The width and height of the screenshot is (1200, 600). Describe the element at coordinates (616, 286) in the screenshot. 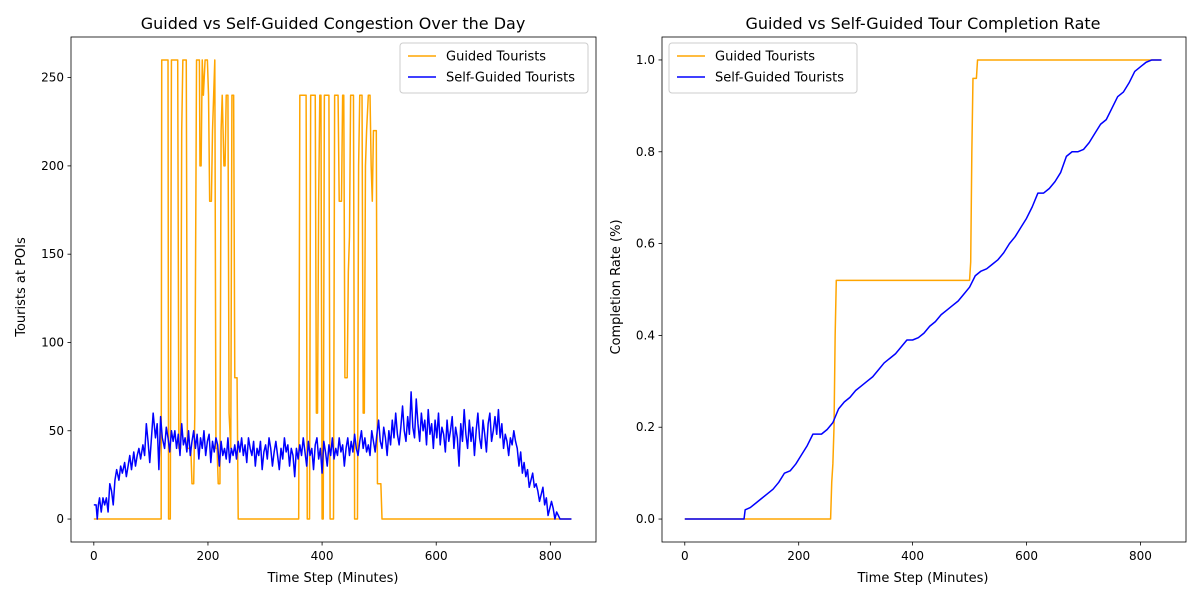

I see `completion-y-axis-label: Completion Rate (%)` at that location.